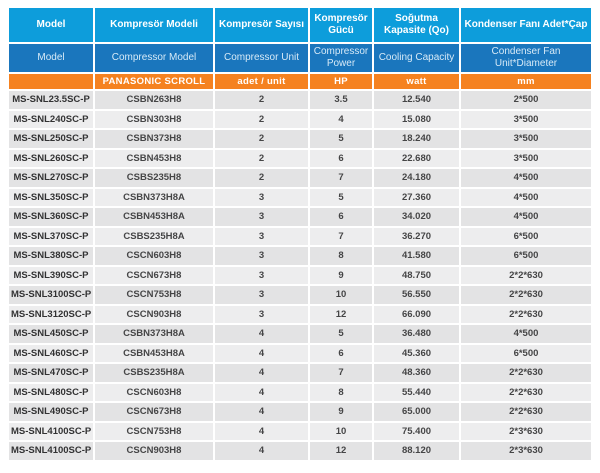  What do you see at coordinates (416, 275) in the screenshot?
I see `cooling-capacity-cell: 48.750` at bounding box center [416, 275].